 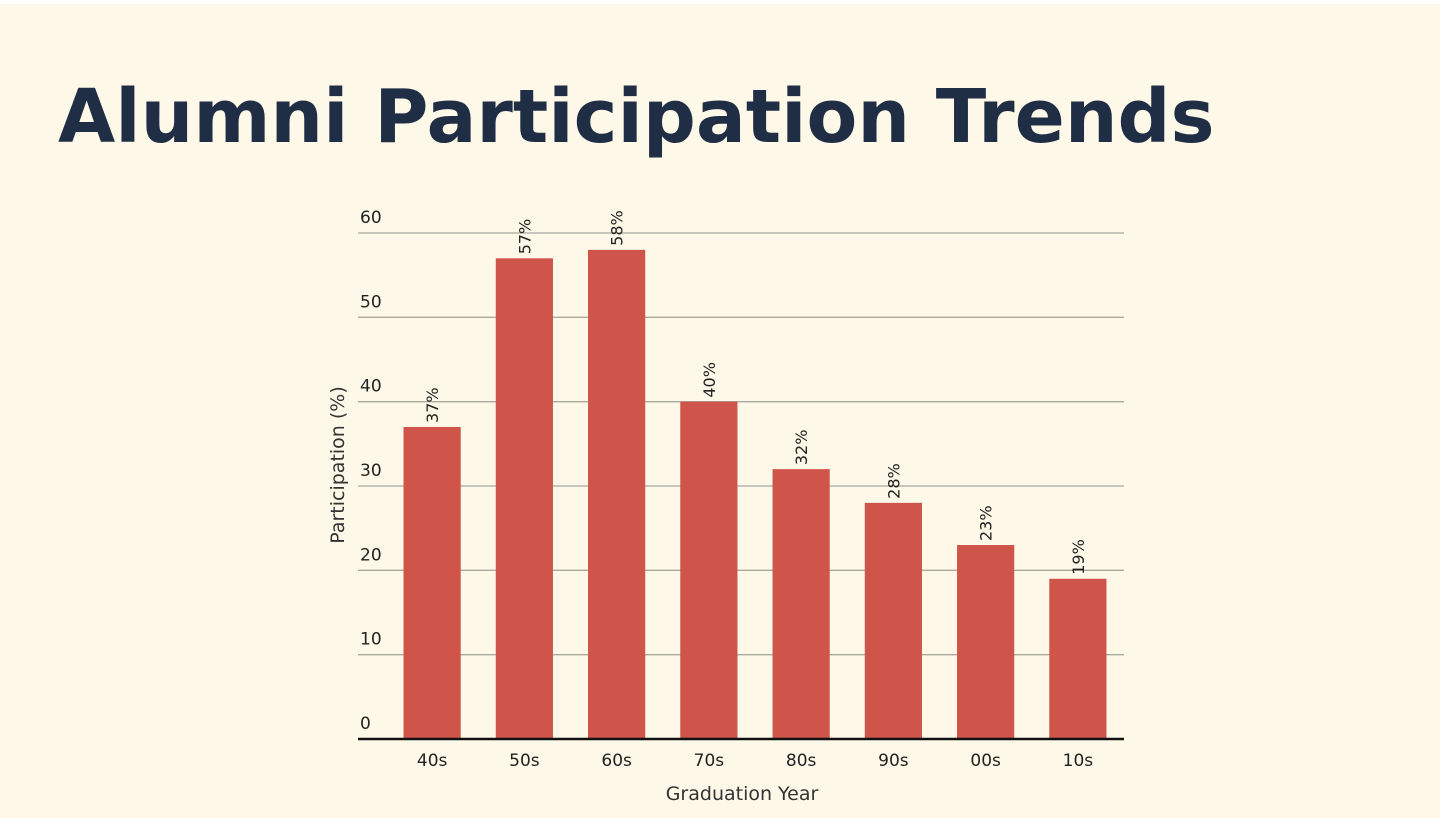 What do you see at coordinates (986, 523) in the screenshot?
I see `value-label: 23%` at bounding box center [986, 523].